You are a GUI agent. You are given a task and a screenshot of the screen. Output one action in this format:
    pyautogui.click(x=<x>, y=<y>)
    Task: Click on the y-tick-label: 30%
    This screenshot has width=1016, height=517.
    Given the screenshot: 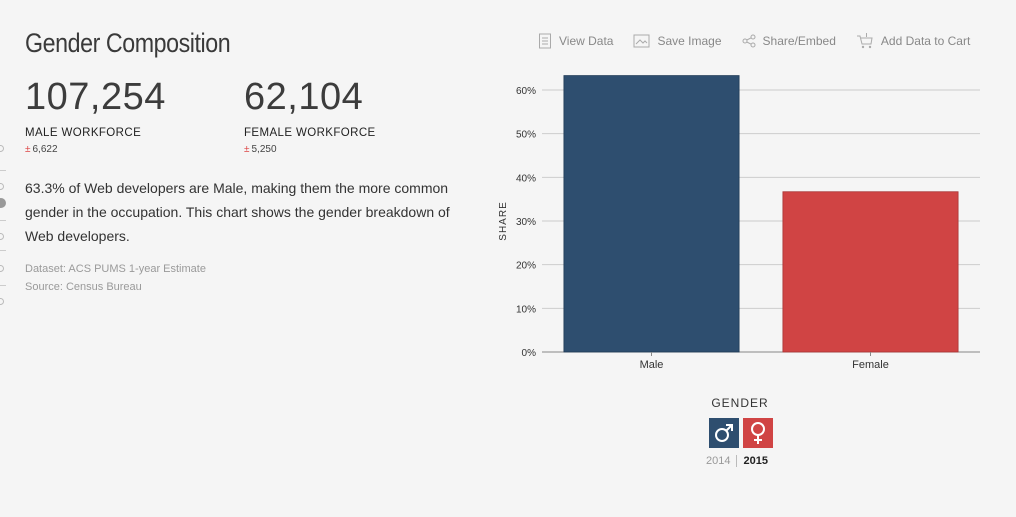 What is the action you would take?
    pyautogui.click(x=526, y=222)
    